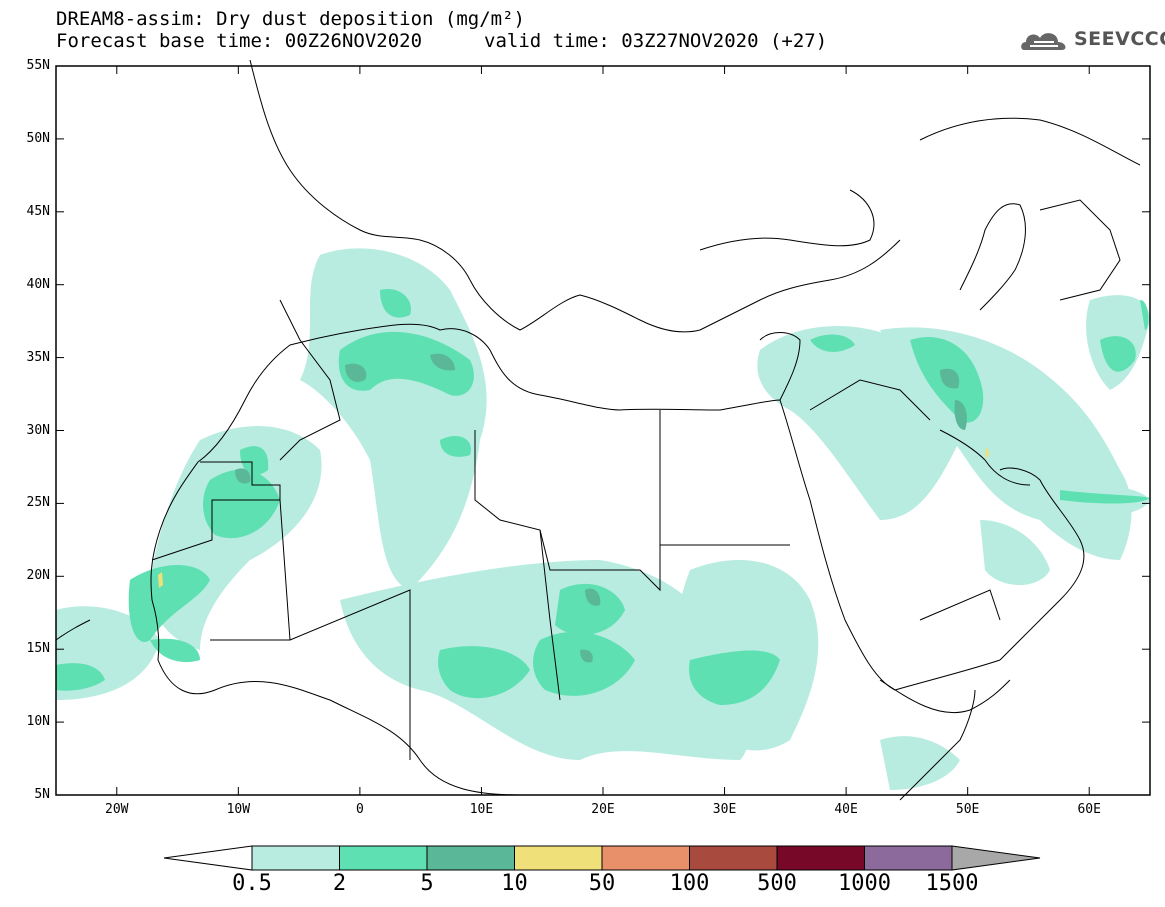  Describe the element at coordinates (724, 809) in the screenshot. I see `lon-label: 30E` at that location.